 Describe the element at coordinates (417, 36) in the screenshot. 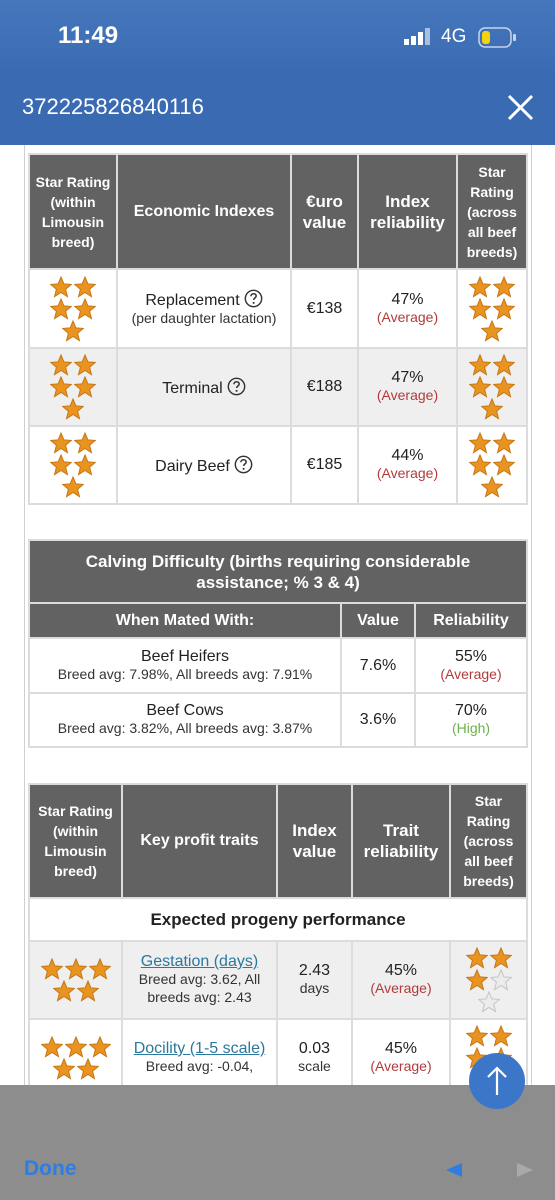

I see `signal-icon` at that location.